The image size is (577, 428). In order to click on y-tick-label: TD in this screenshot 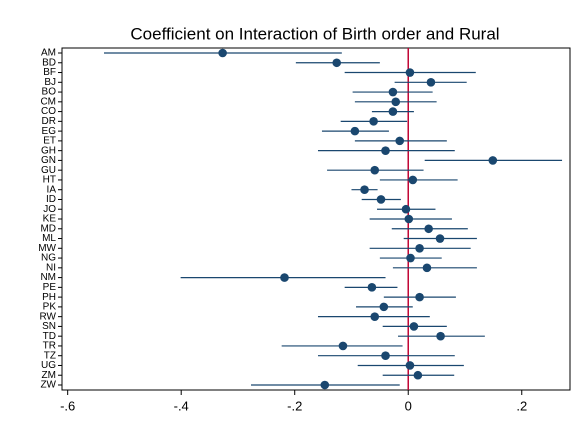, I will do `click(49, 336)`.